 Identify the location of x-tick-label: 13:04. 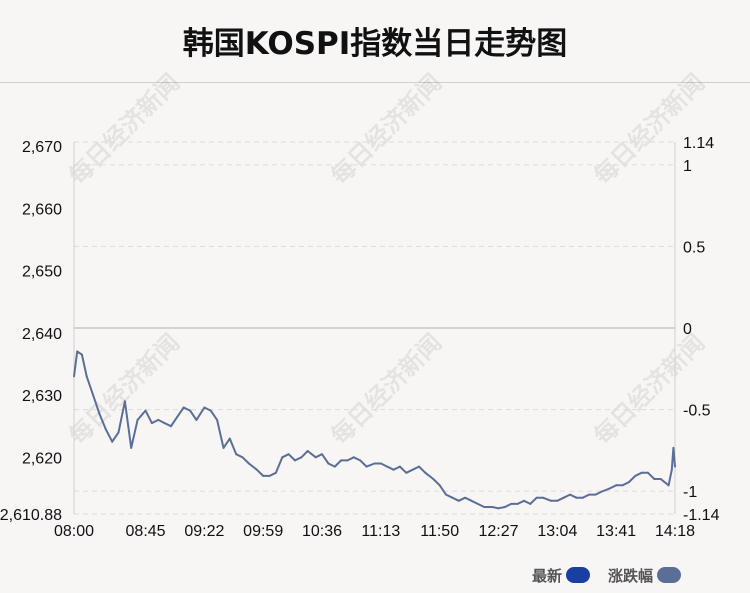
(557, 531).